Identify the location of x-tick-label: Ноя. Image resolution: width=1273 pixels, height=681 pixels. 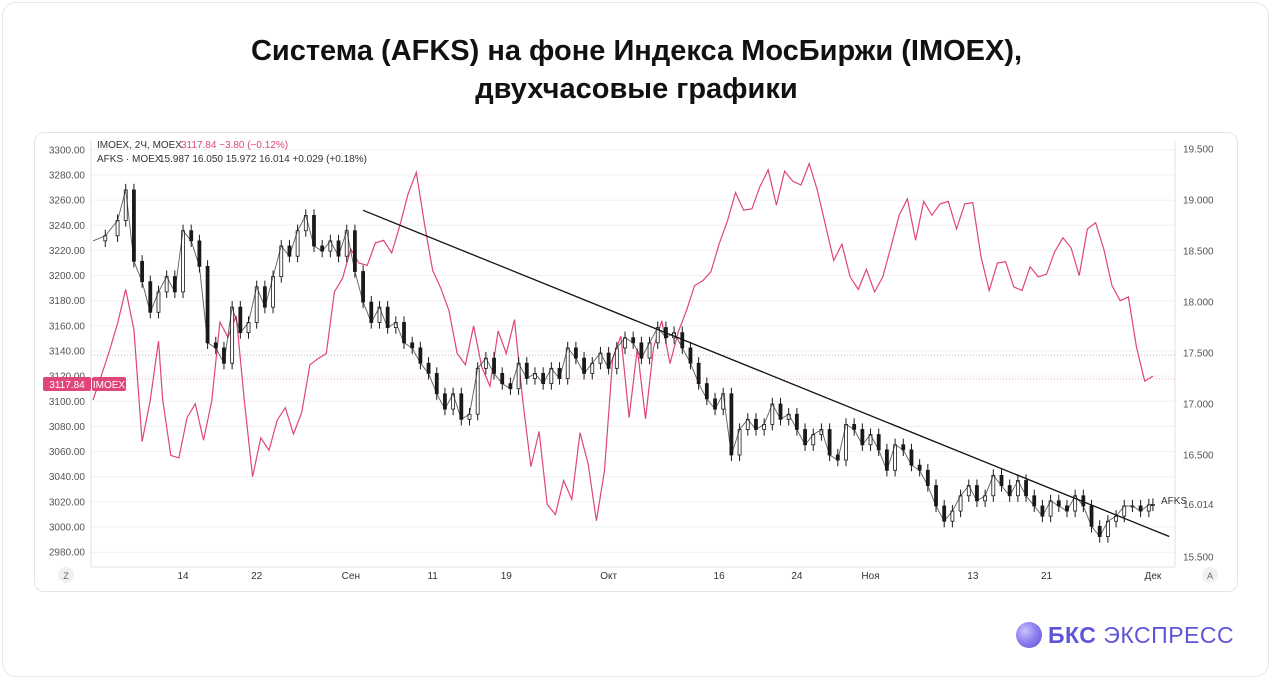
(870, 576).